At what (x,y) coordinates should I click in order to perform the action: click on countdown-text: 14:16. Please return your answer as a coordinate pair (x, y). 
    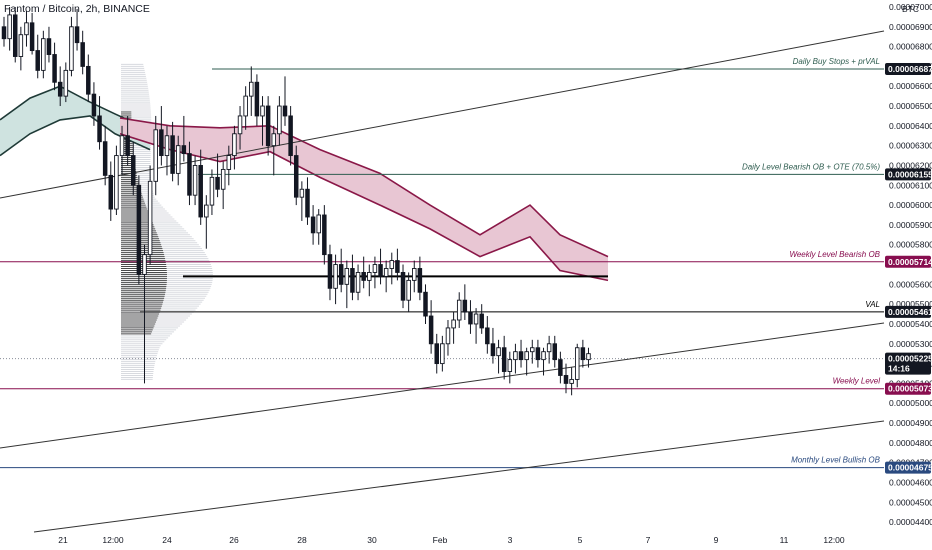
    Looking at the image, I should click on (899, 369).